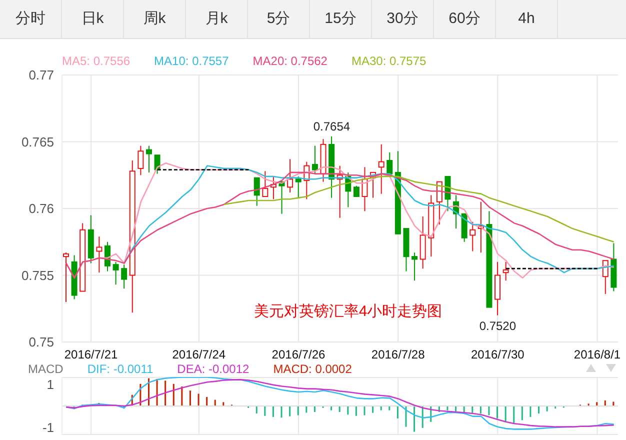  Describe the element at coordinates (37, 142) in the screenshot. I see `y-tick-label: 0.765` at that location.